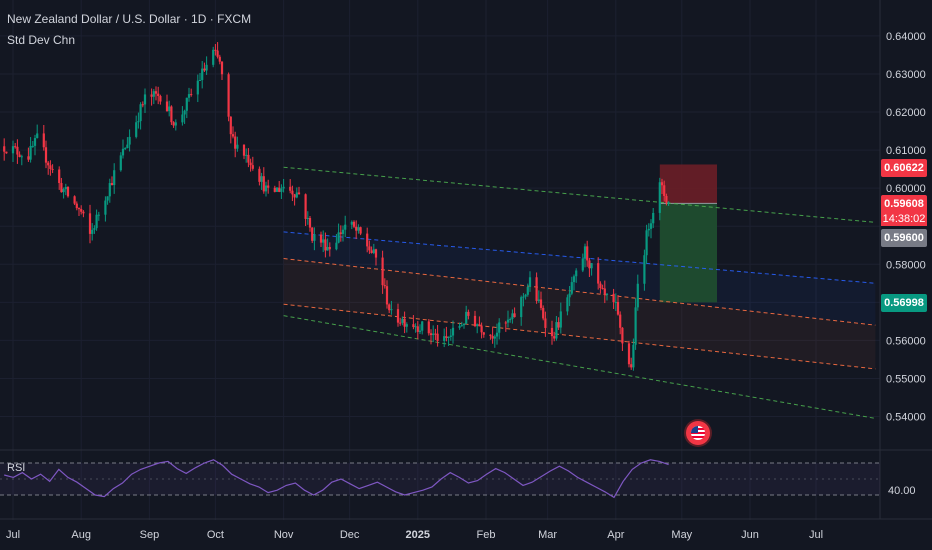 This screenshot has height=550, width=932. What do you see at coordinates (41, 40) in the screenshot?
I see `indicator-label: Std Dev Chn` at bounding box center [41, 40].